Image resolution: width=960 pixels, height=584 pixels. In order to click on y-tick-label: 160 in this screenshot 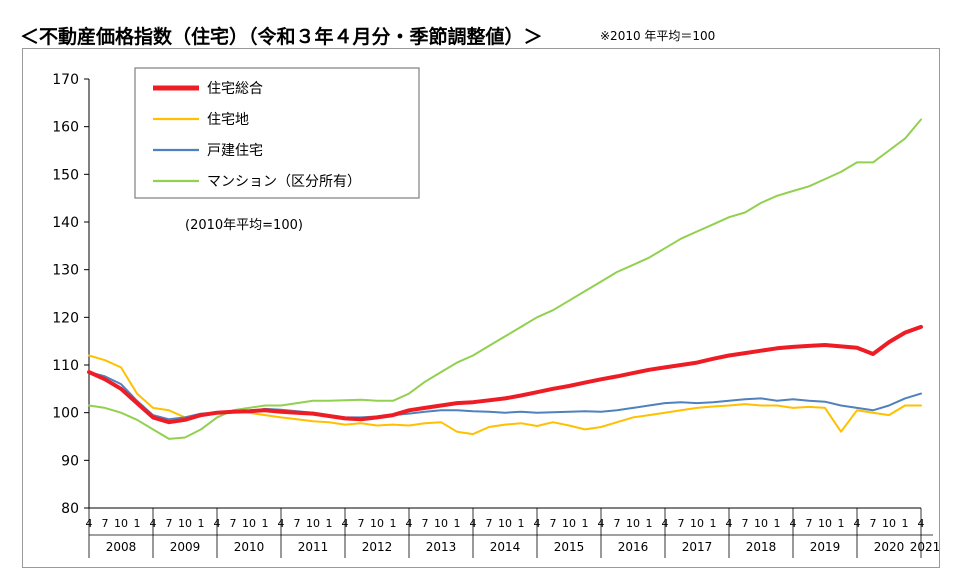, I will do `click(65, 128)`.